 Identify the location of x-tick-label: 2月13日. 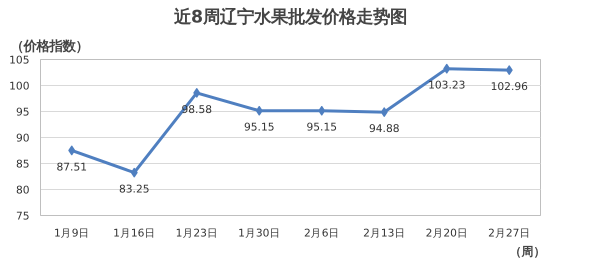
(384, 233).